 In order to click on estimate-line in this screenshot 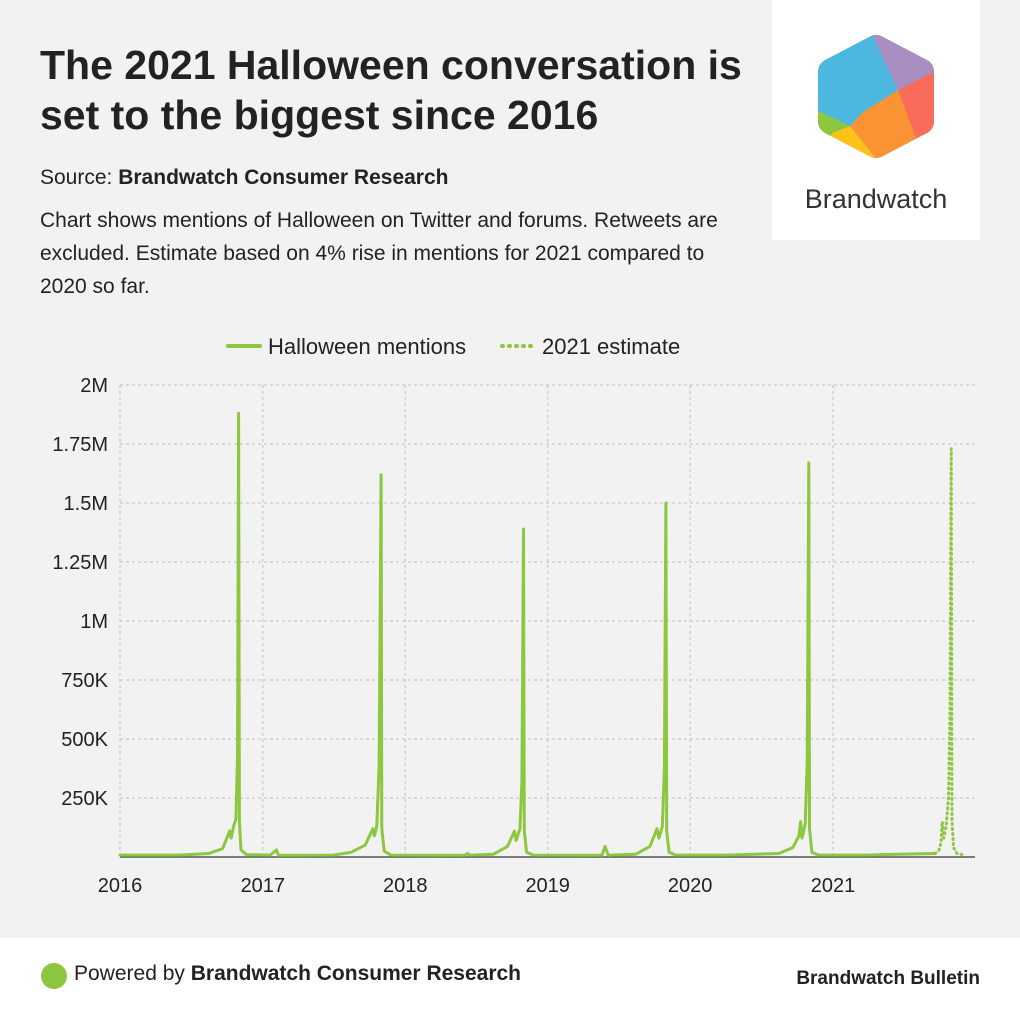, I will do `click(950, 652)`.